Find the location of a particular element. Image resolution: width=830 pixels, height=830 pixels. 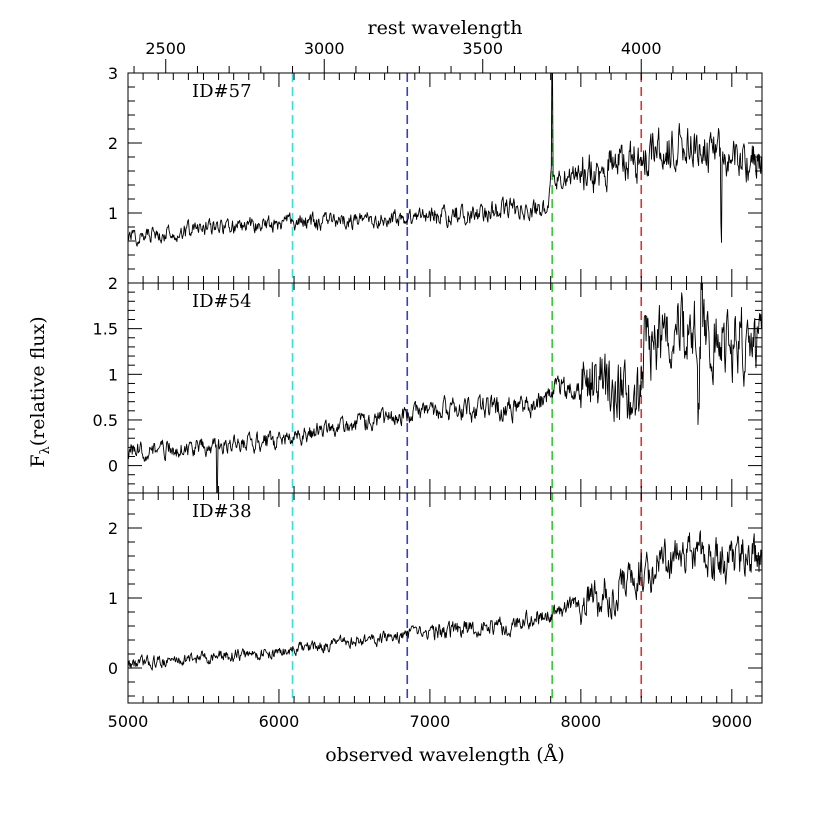

top-axis-label: rest wavelength is located at coordinates (445, 28).